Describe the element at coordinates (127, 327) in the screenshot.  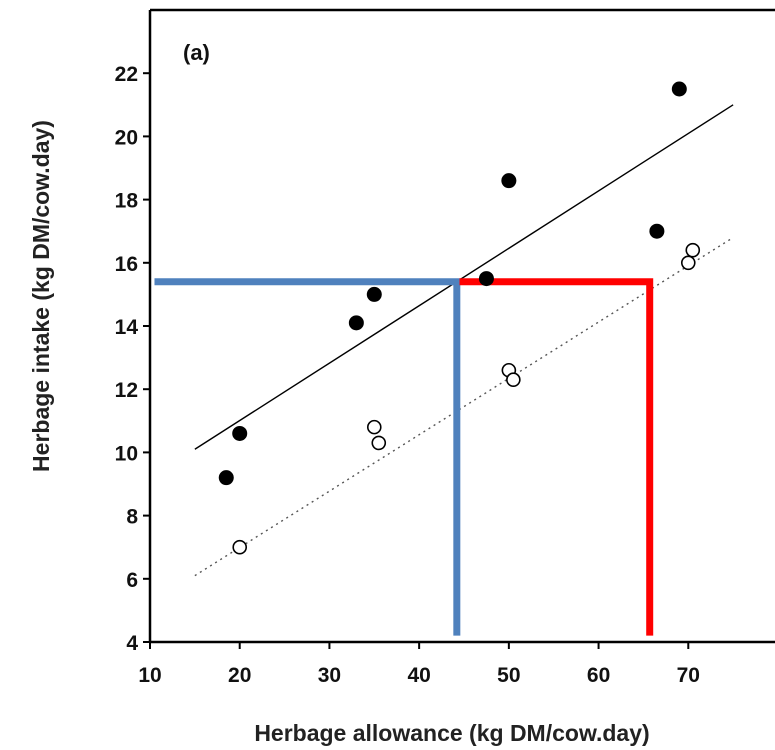
I see `y-tick-label: 14` at that location.